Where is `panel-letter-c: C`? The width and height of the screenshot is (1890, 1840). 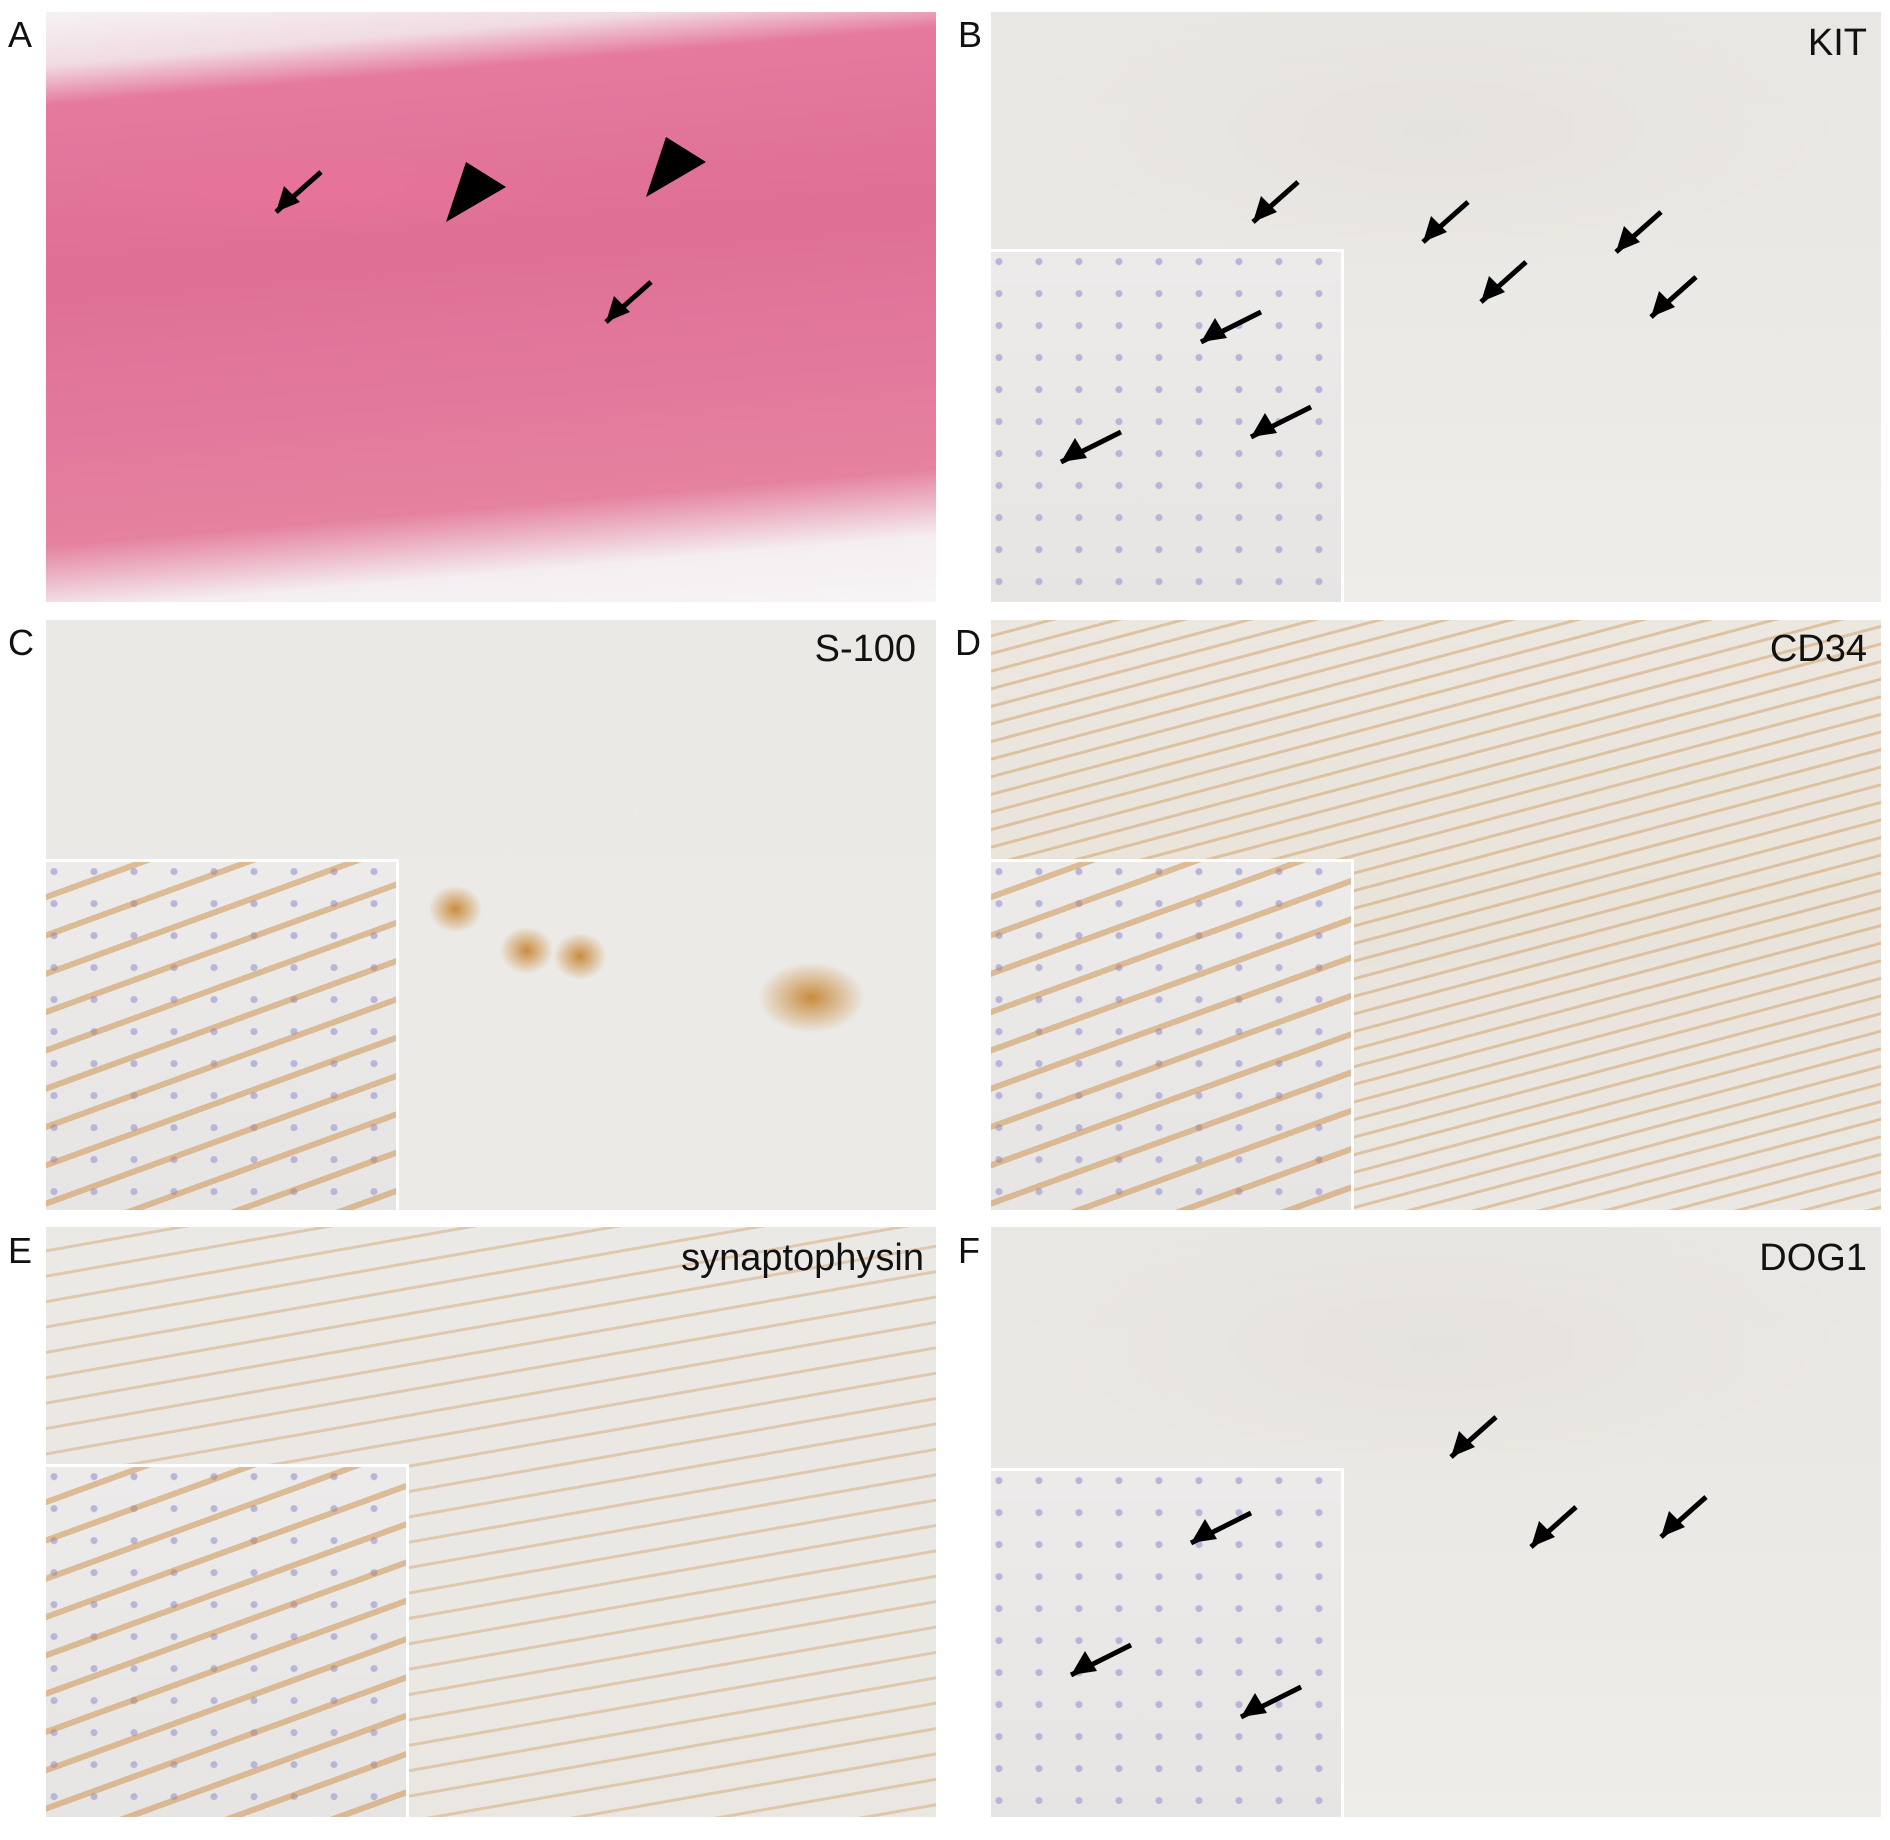 panel-letter-c: C is located at coordinates (21, 642).